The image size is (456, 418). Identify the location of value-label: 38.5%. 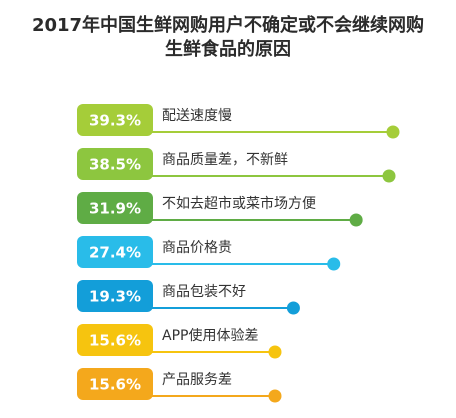
(115, 165).